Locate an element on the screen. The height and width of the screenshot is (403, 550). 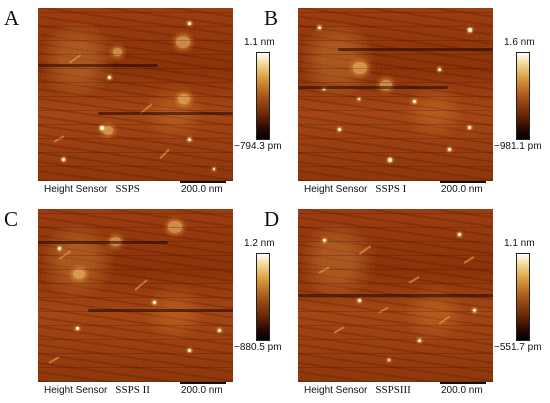
image-caption: Height Sensor SSPS is located at coordinates (92, 189).